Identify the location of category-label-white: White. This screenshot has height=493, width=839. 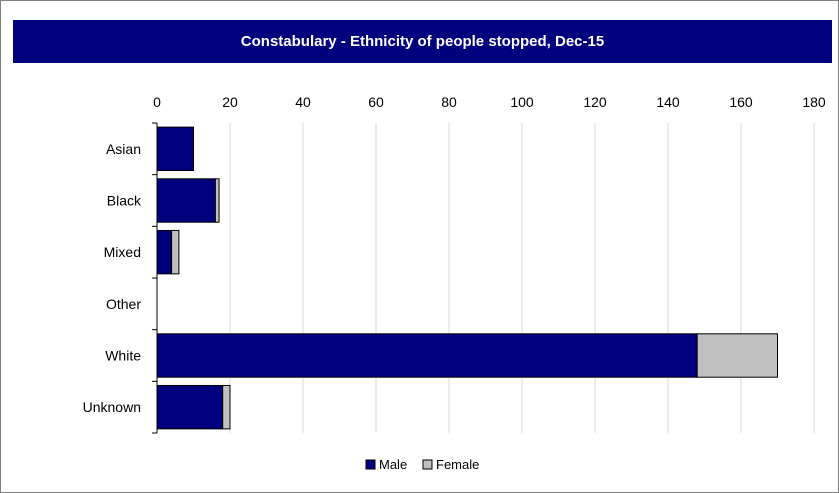
(123, 356).